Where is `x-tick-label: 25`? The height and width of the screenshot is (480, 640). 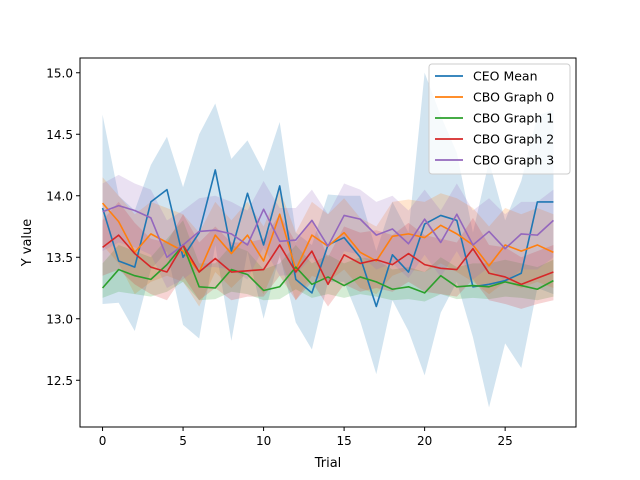
x-tick-label: 25 is located at coordinates (505, 441).